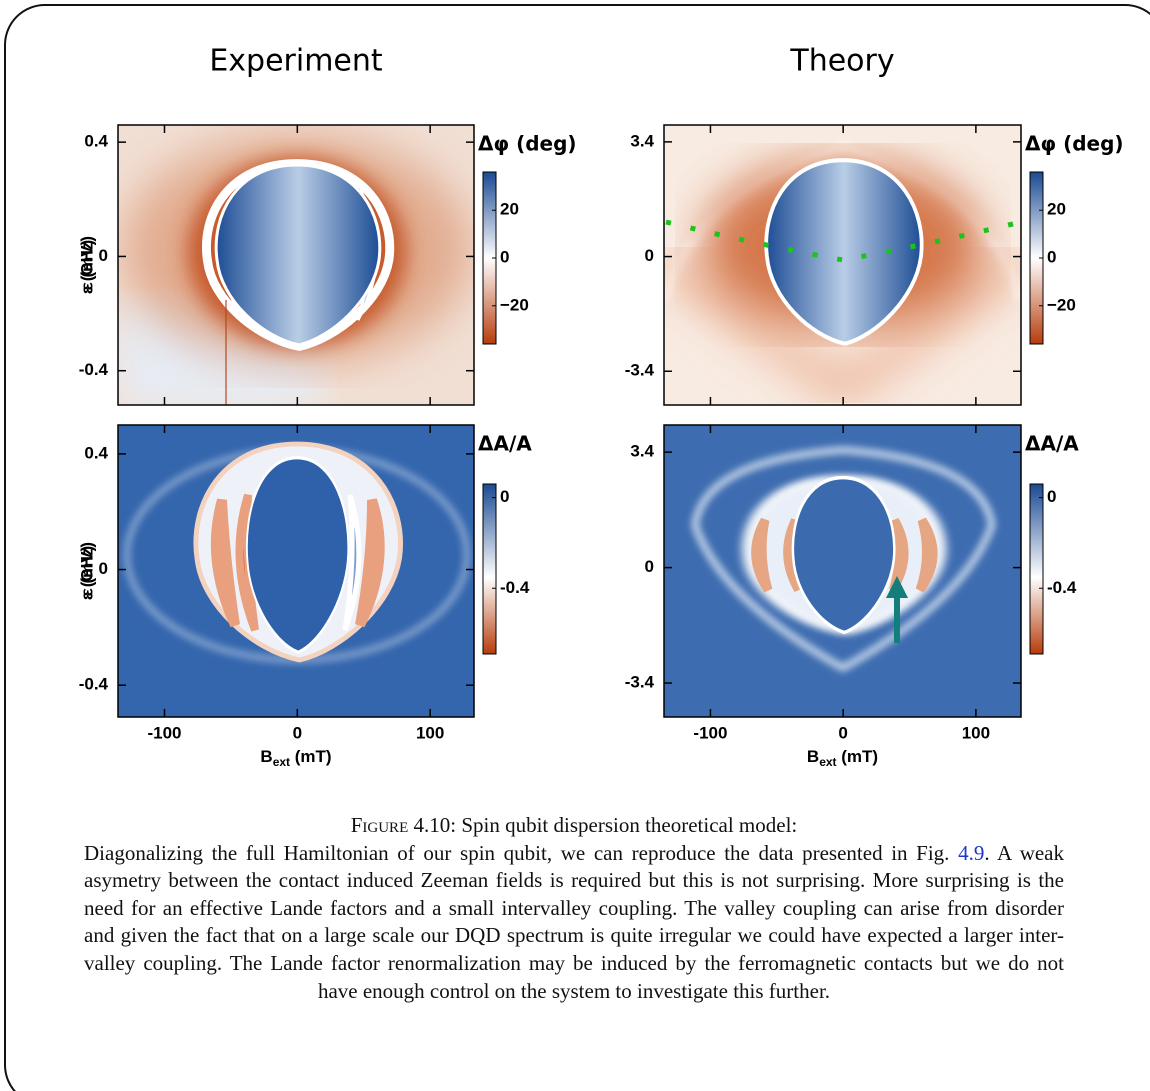  I want to click on column-title: Experiment, so click(296, 61).